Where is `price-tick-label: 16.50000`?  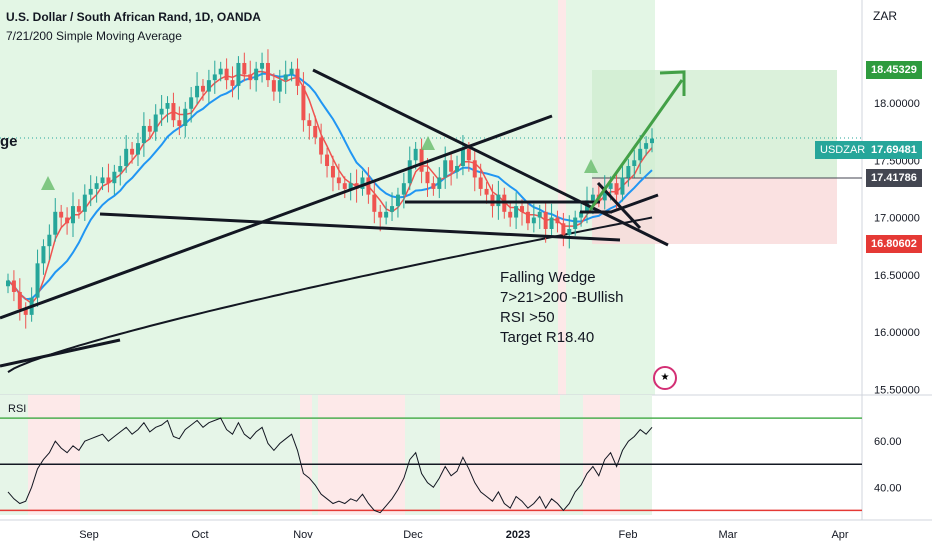
price-tick-label: 16.50000 is located at coordinates (897, 276).